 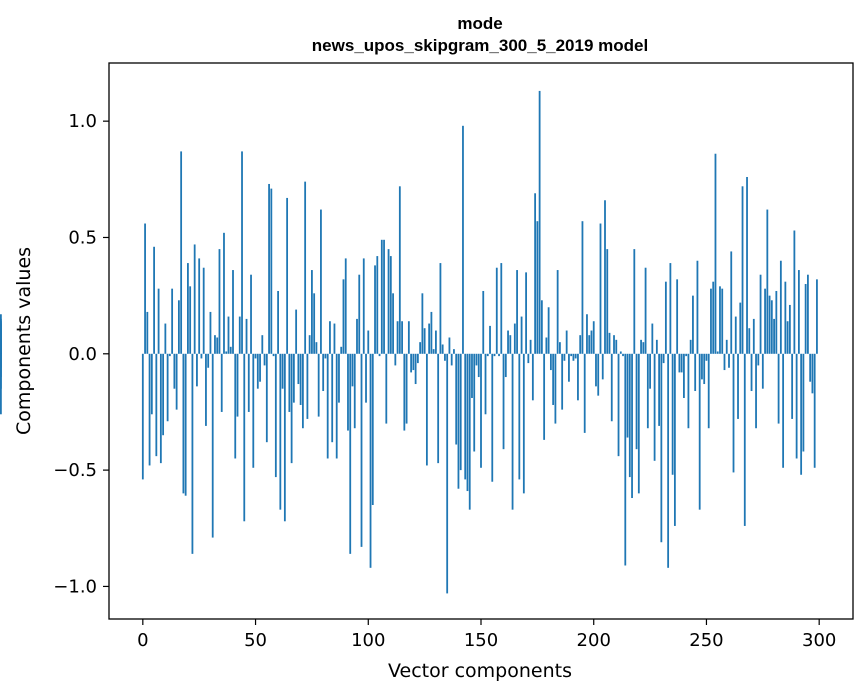 I want to click on x-tick-label: 100, so click(x=368, y=640).